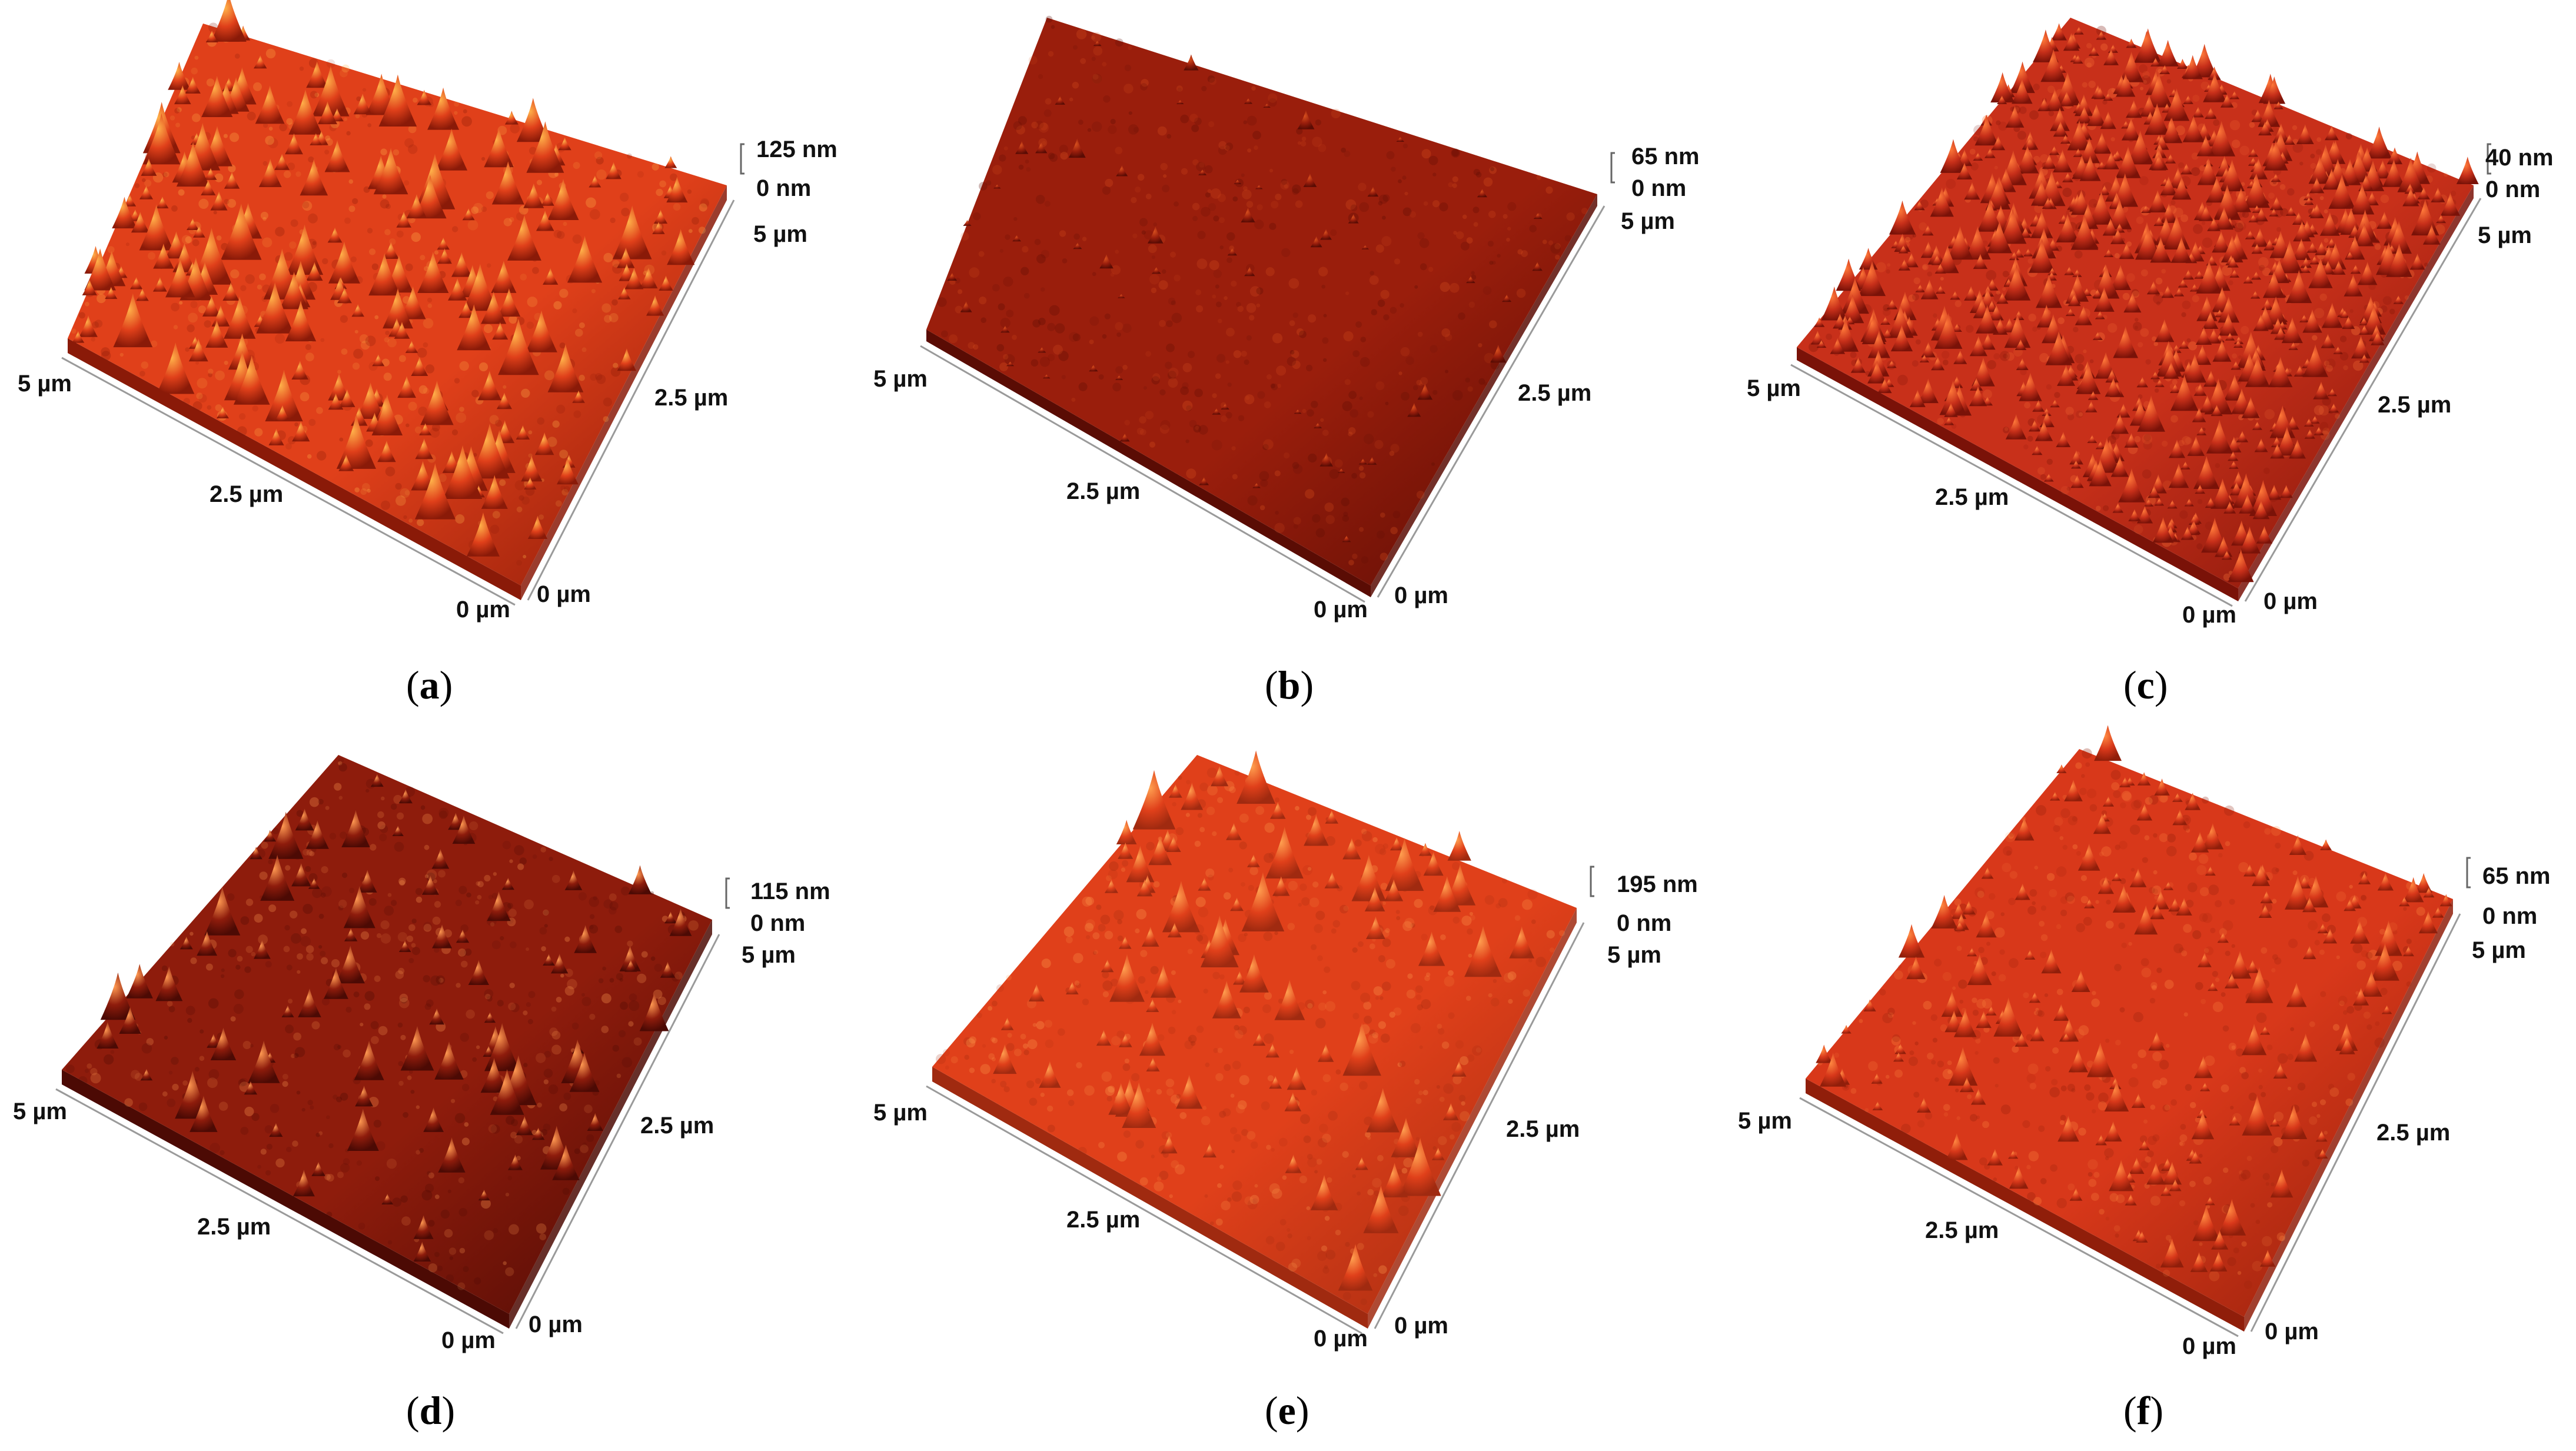  What do you see at coordinates (2209, 615) in the screenshot?
I see `x-zero-label: 0 µm` at bounding box center [2209, 615].